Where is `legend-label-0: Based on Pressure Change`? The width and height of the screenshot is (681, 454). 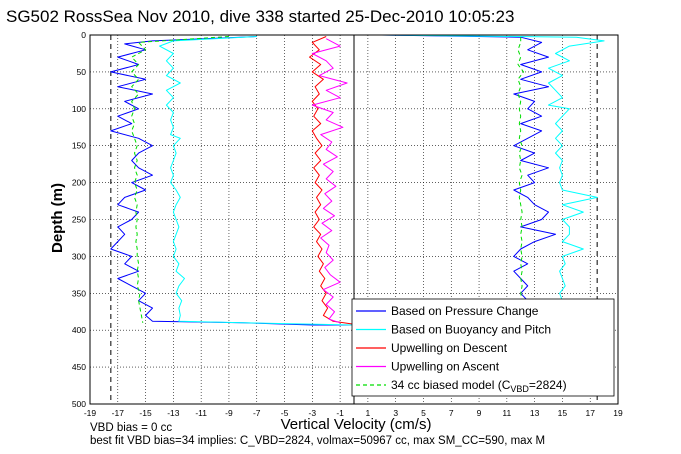
legend-label-0: Based on Pressure Change is located at coordinates (465, 311).